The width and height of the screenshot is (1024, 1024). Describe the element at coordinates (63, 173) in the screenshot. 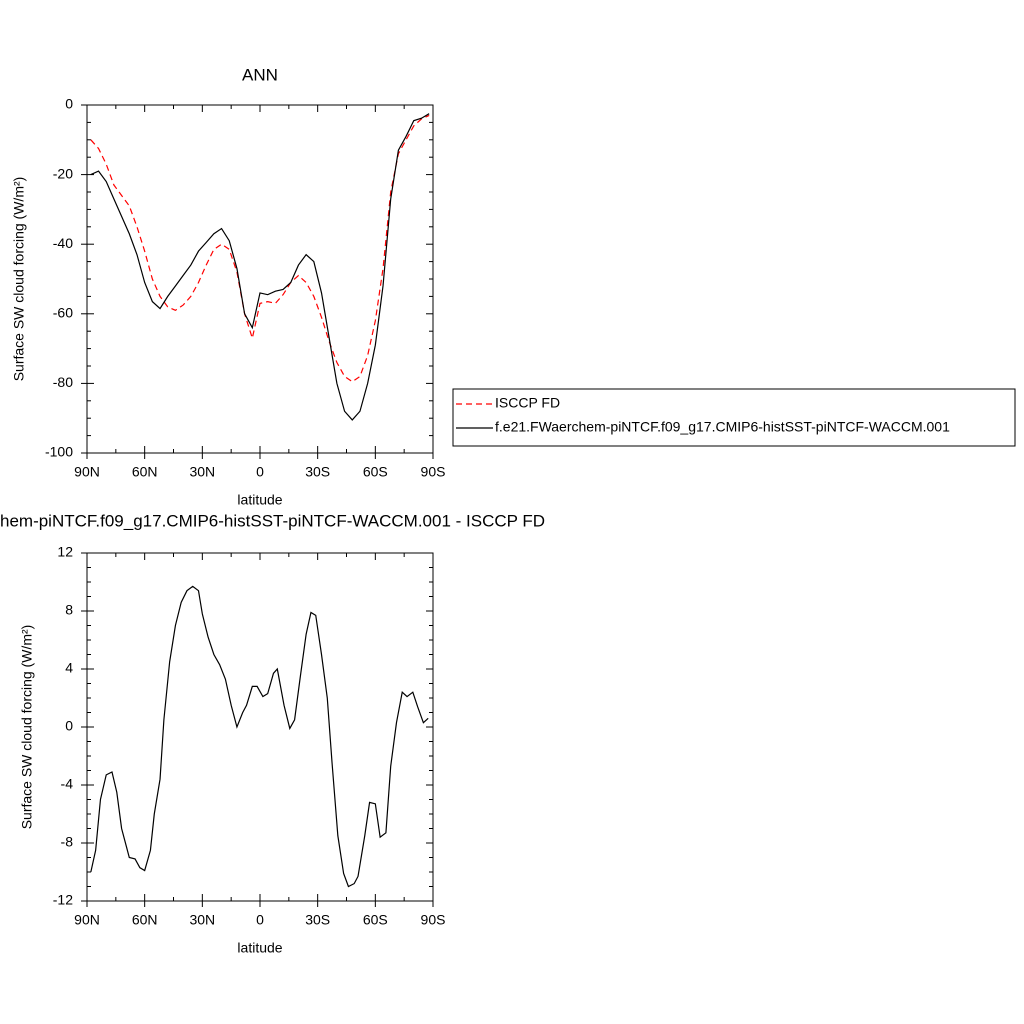

I see `y-tick-label: -20` at that location.